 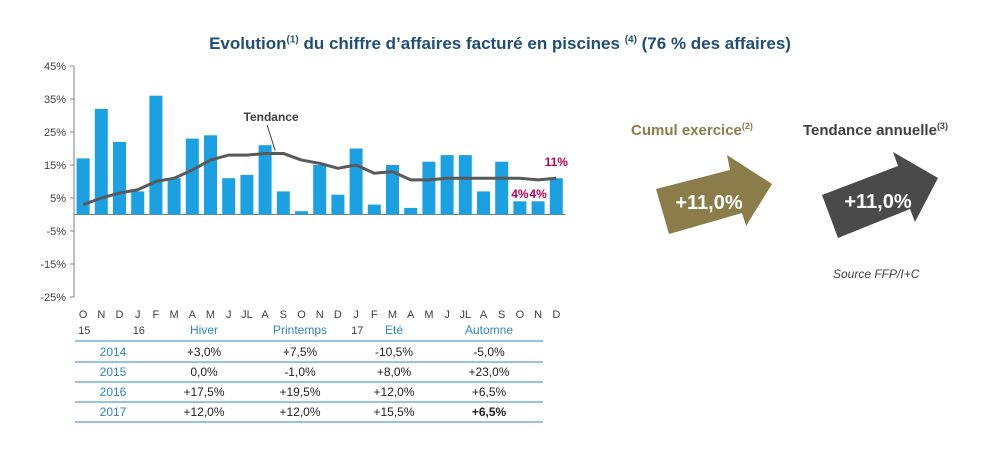 I want to click on table-cell: +23,0%, so click(x=488, y=372).